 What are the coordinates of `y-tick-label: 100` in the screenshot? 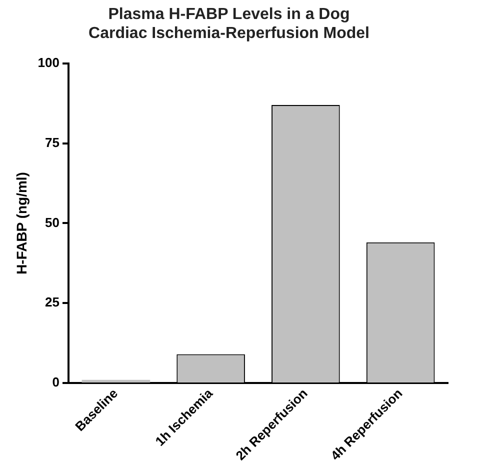 It's located at (49, 62).